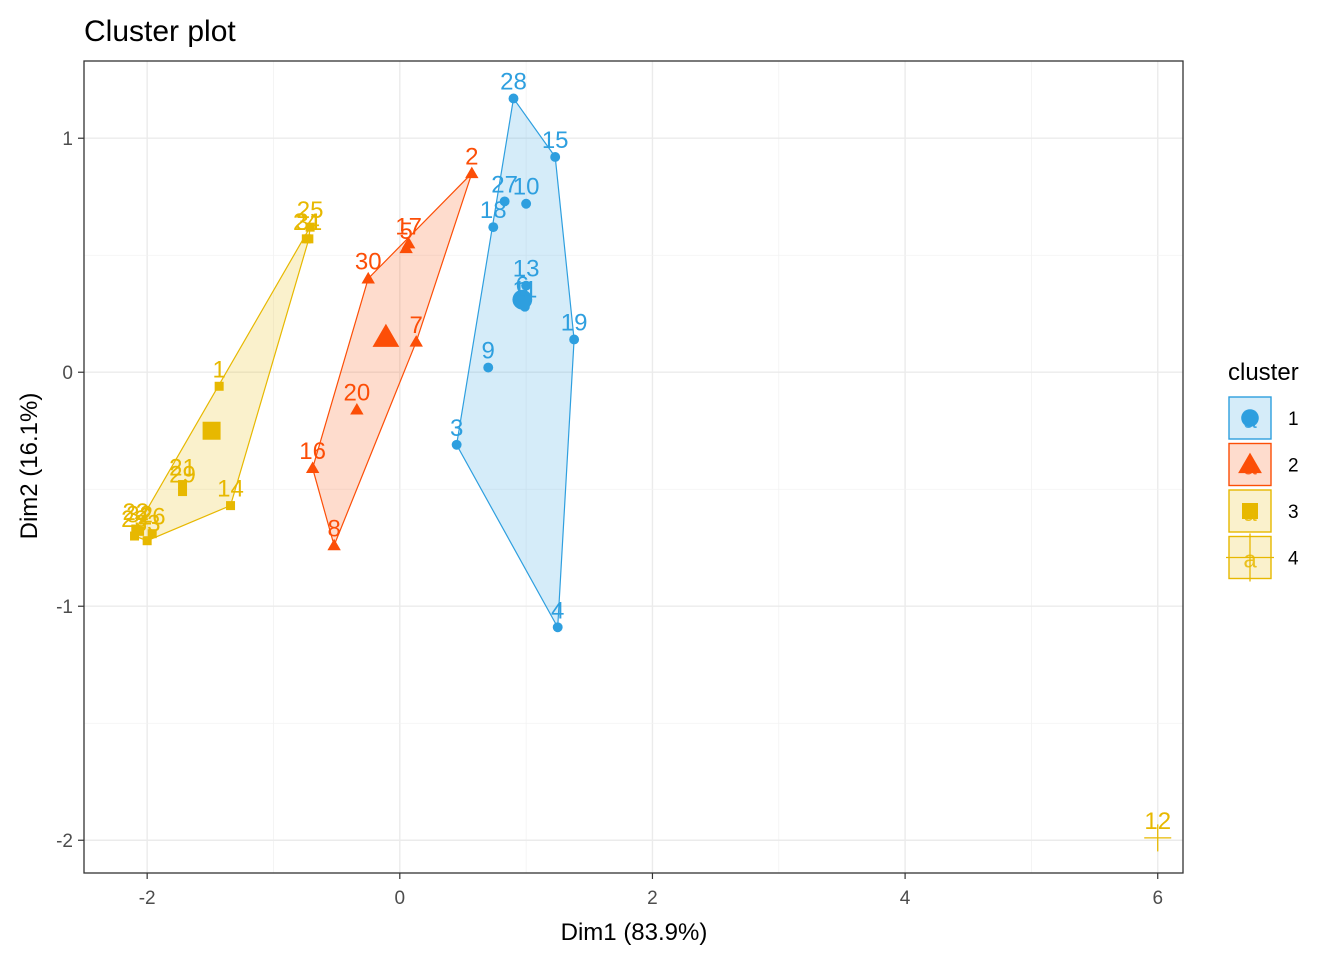 The height and width of the screenshot is (960, 1344). What do you see at coordinates (386, 335) in the screenshot?
I see `cluster-2-centroid` at bounding box center [386, 335].